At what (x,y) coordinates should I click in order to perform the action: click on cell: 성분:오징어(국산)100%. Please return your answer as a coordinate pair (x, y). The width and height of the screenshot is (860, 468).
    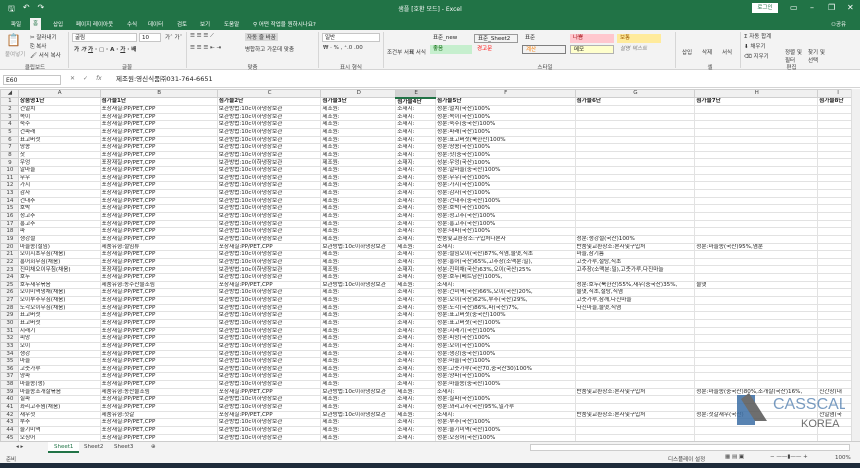
    Looking at the image, I should click on (505, 437).